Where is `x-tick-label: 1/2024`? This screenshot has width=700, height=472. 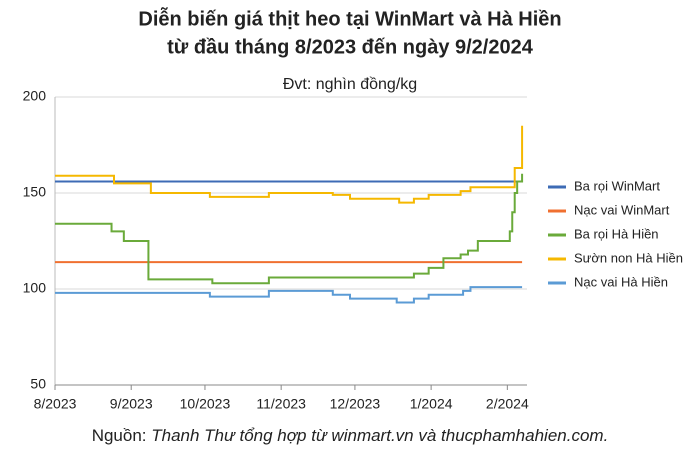 x-tick-label: 1/2024 is located at coordinates (431, 404).